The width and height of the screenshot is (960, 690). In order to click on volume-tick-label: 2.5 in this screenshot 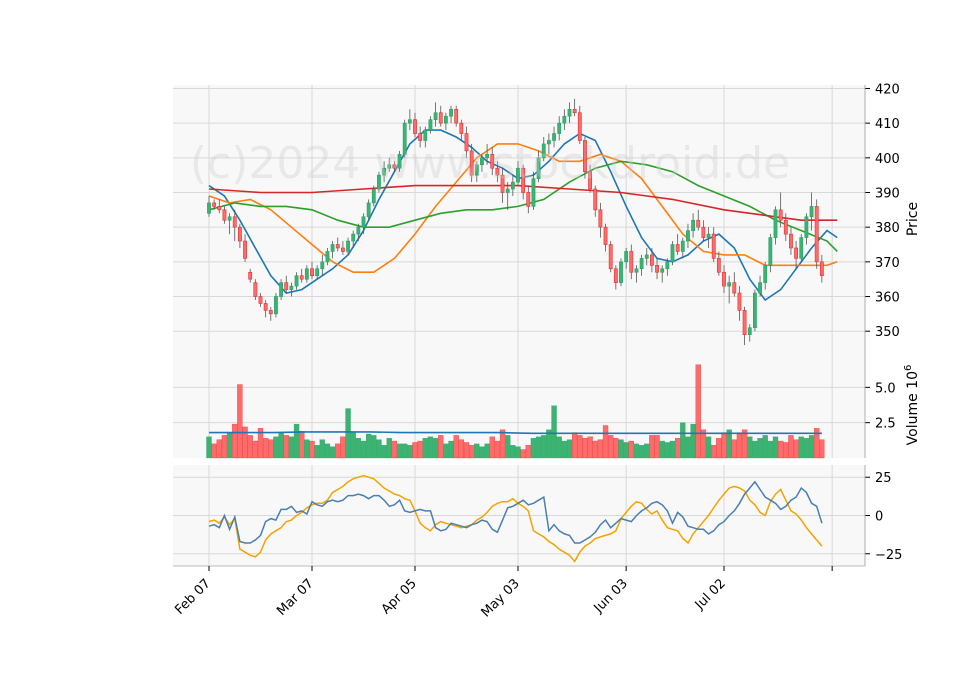, I will do `click(885, 424)`.